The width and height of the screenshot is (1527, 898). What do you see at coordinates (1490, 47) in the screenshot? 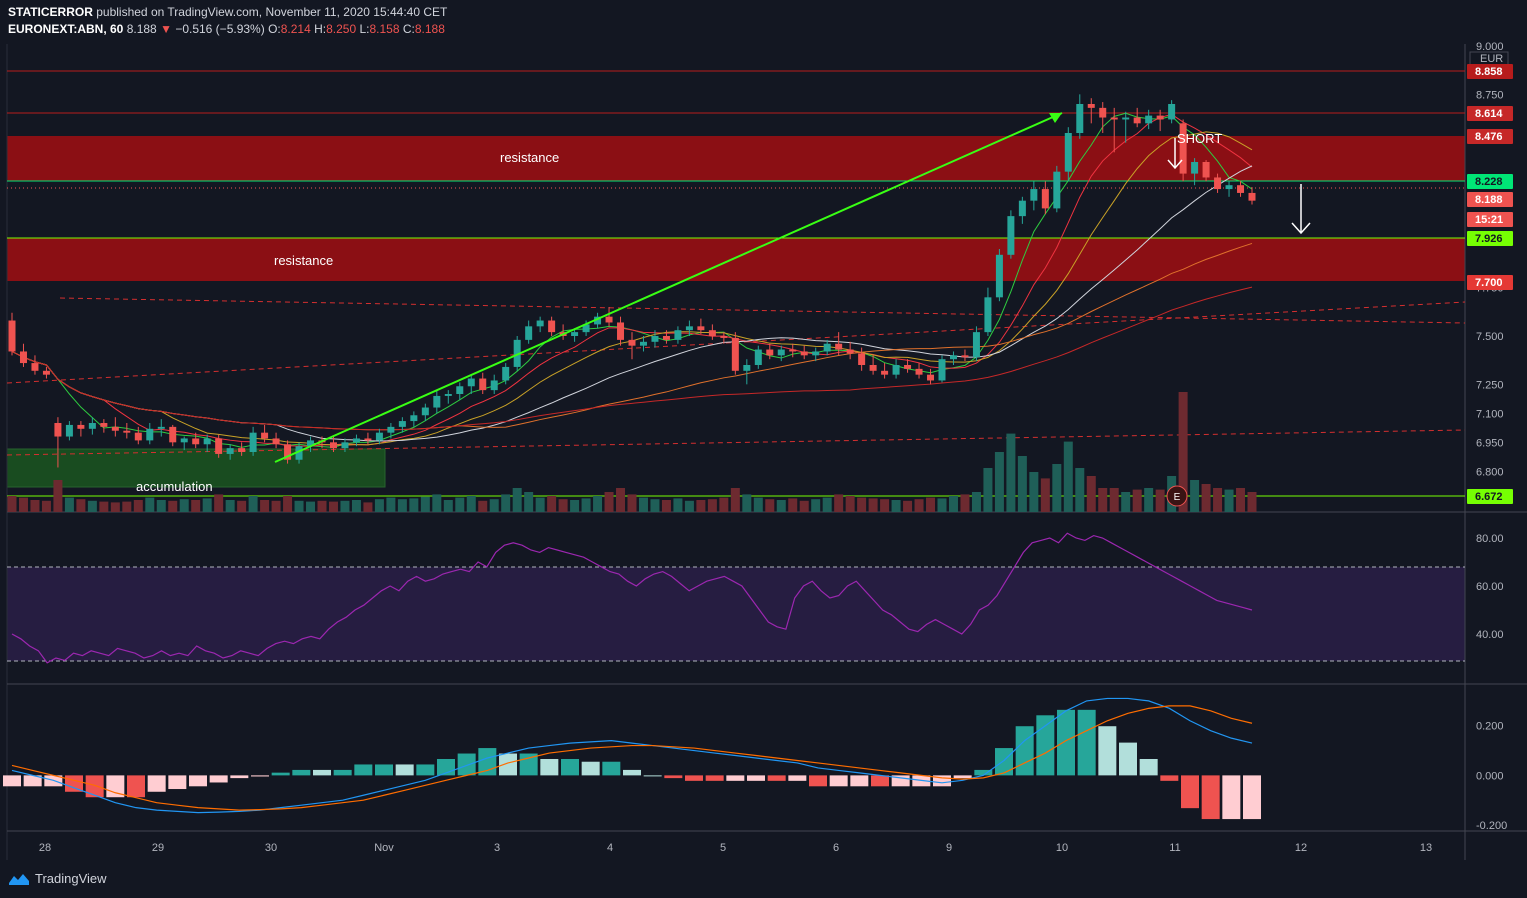
I see `price-tick-label: 9.000` at bounding box center [1490, 47].